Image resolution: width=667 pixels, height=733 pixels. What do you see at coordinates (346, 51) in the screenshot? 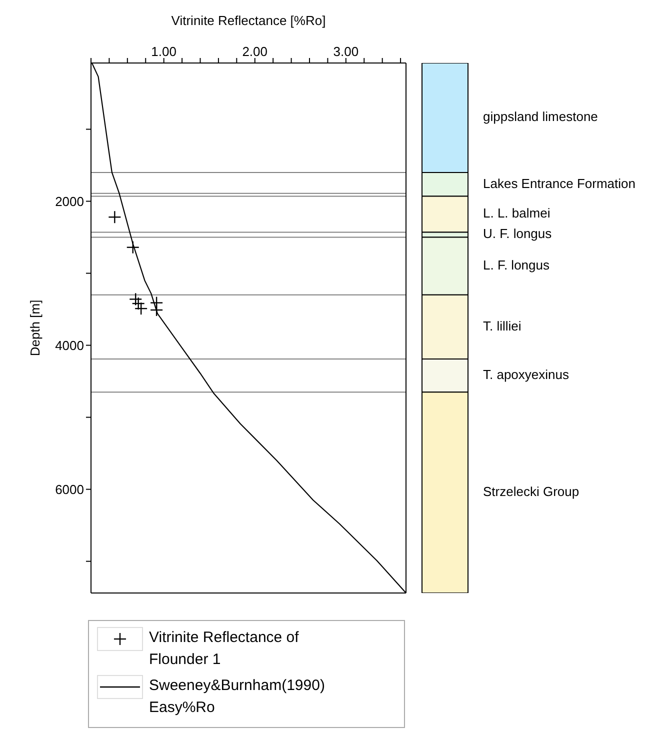
I see `x-tick-label: 3.00` at bounding box center [346, 51].